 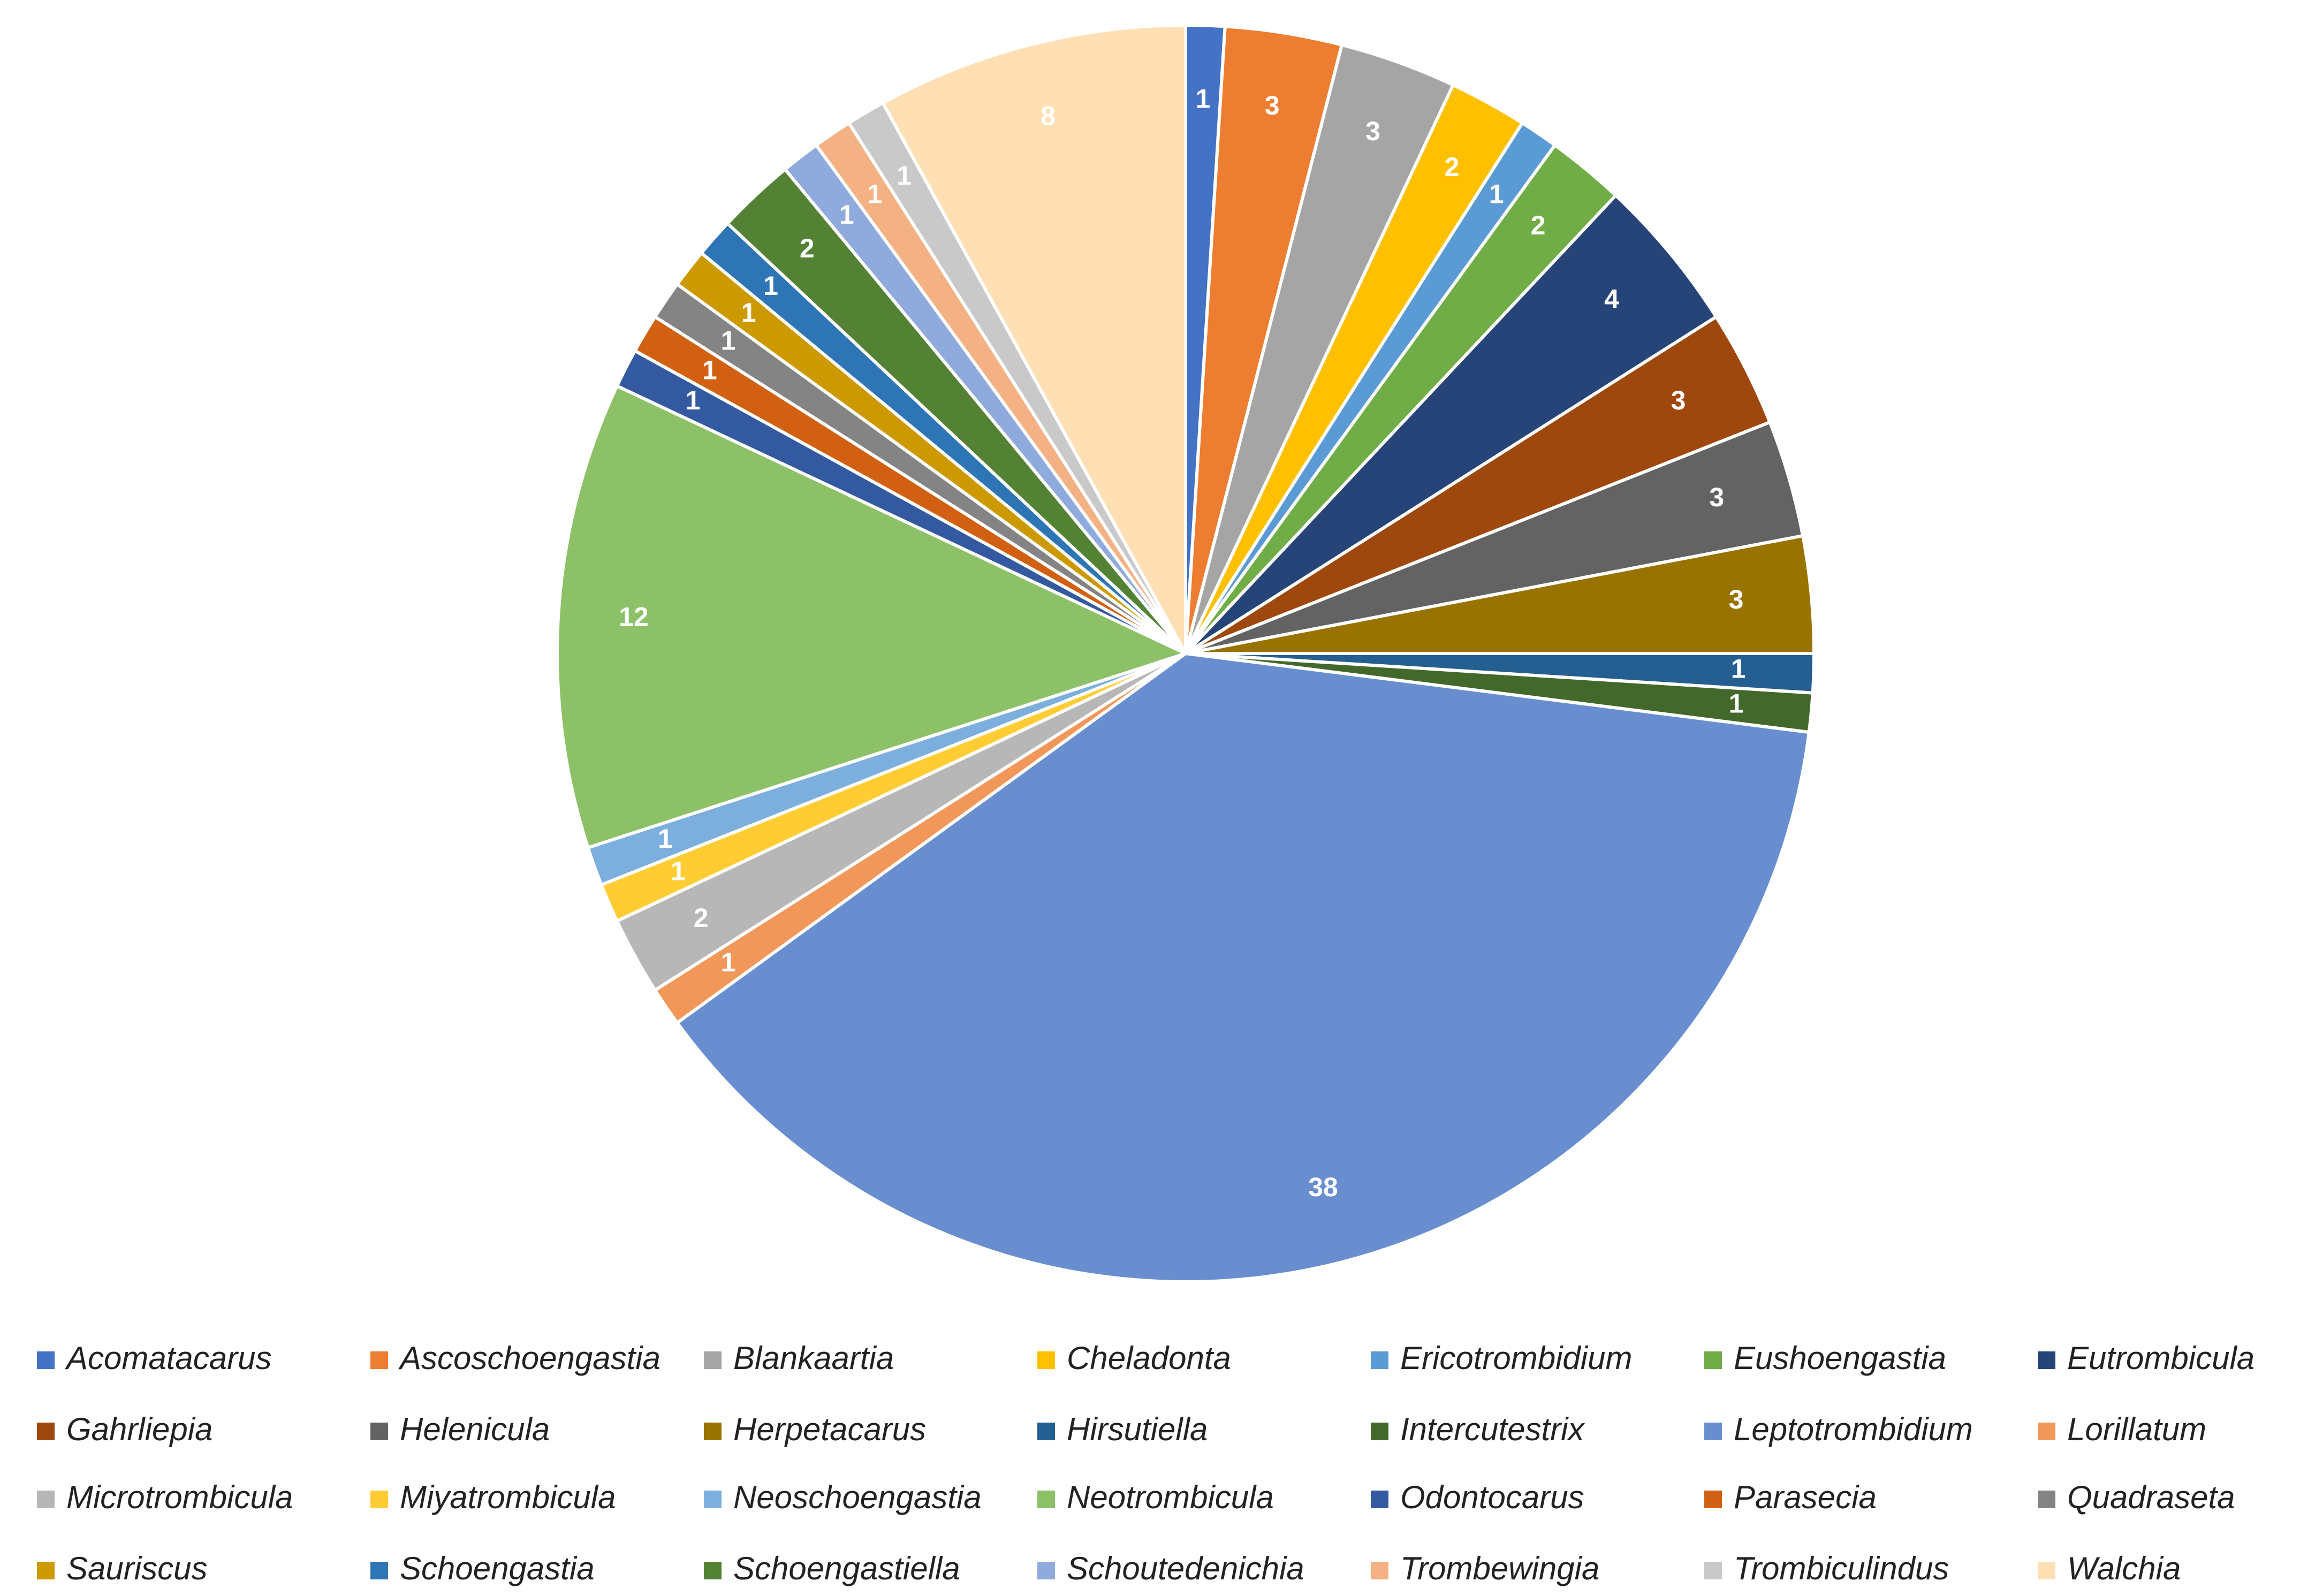 What do you see at coordinates (1185, 1568) in the screenshot?
I see `legend-label: Schoutedenichia` at bounding box center [1185, 1568].